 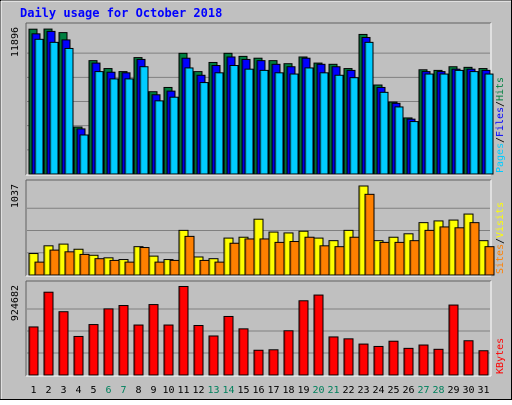 What do you see at coordinates (153, 390) in the screenshot?
I see `x-tick-label-day-9: 9` at bounding box center [153, 390].